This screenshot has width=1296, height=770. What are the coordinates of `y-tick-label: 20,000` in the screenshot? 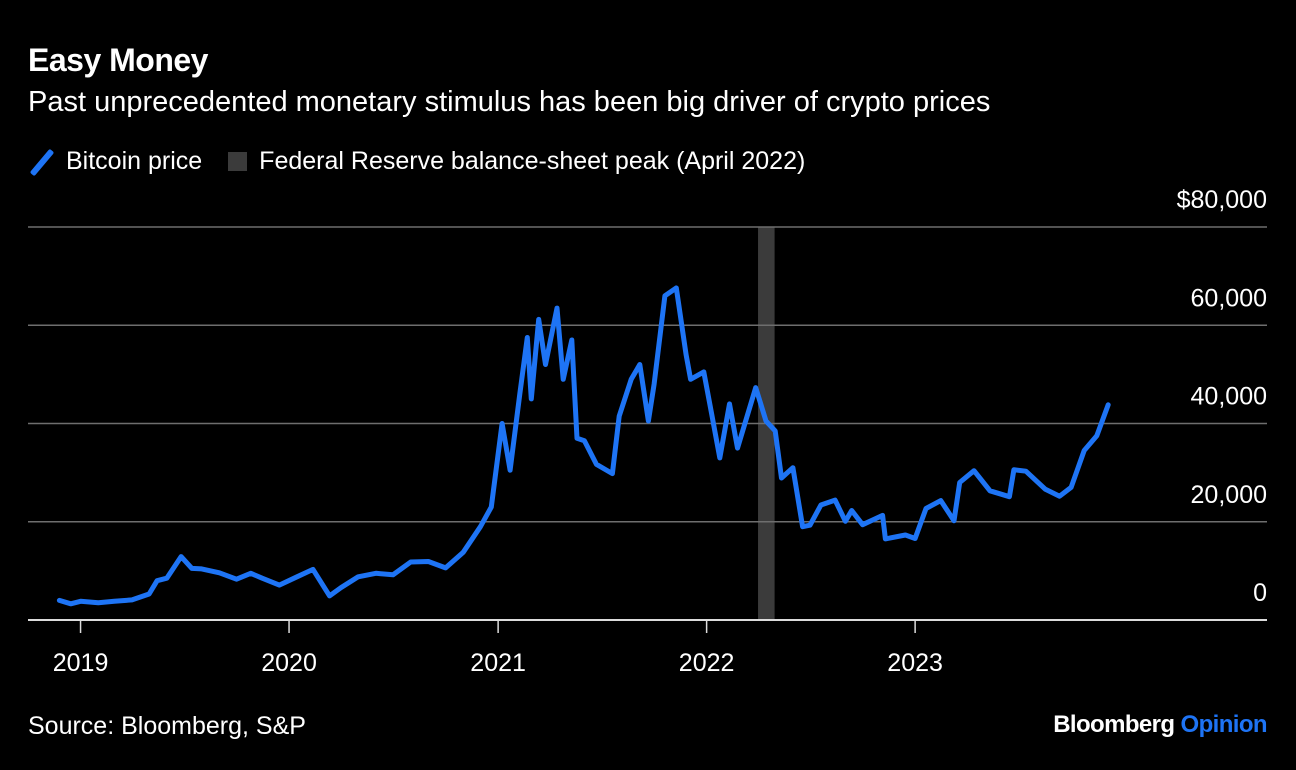 It's located at (1229, 495).